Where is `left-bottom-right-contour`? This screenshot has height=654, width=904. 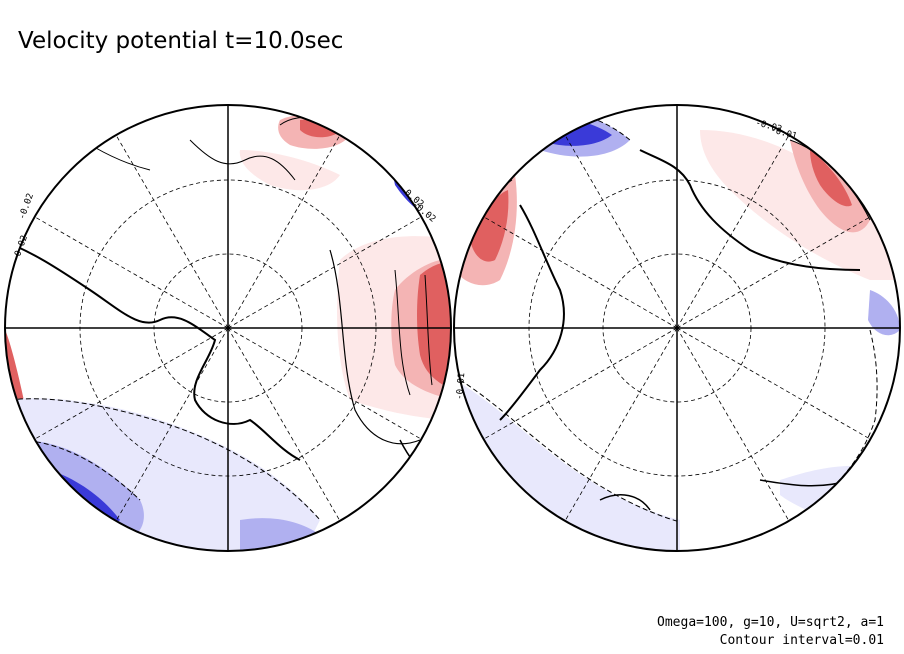
left-bottom-right-contour is located at coordinates (415, 460).